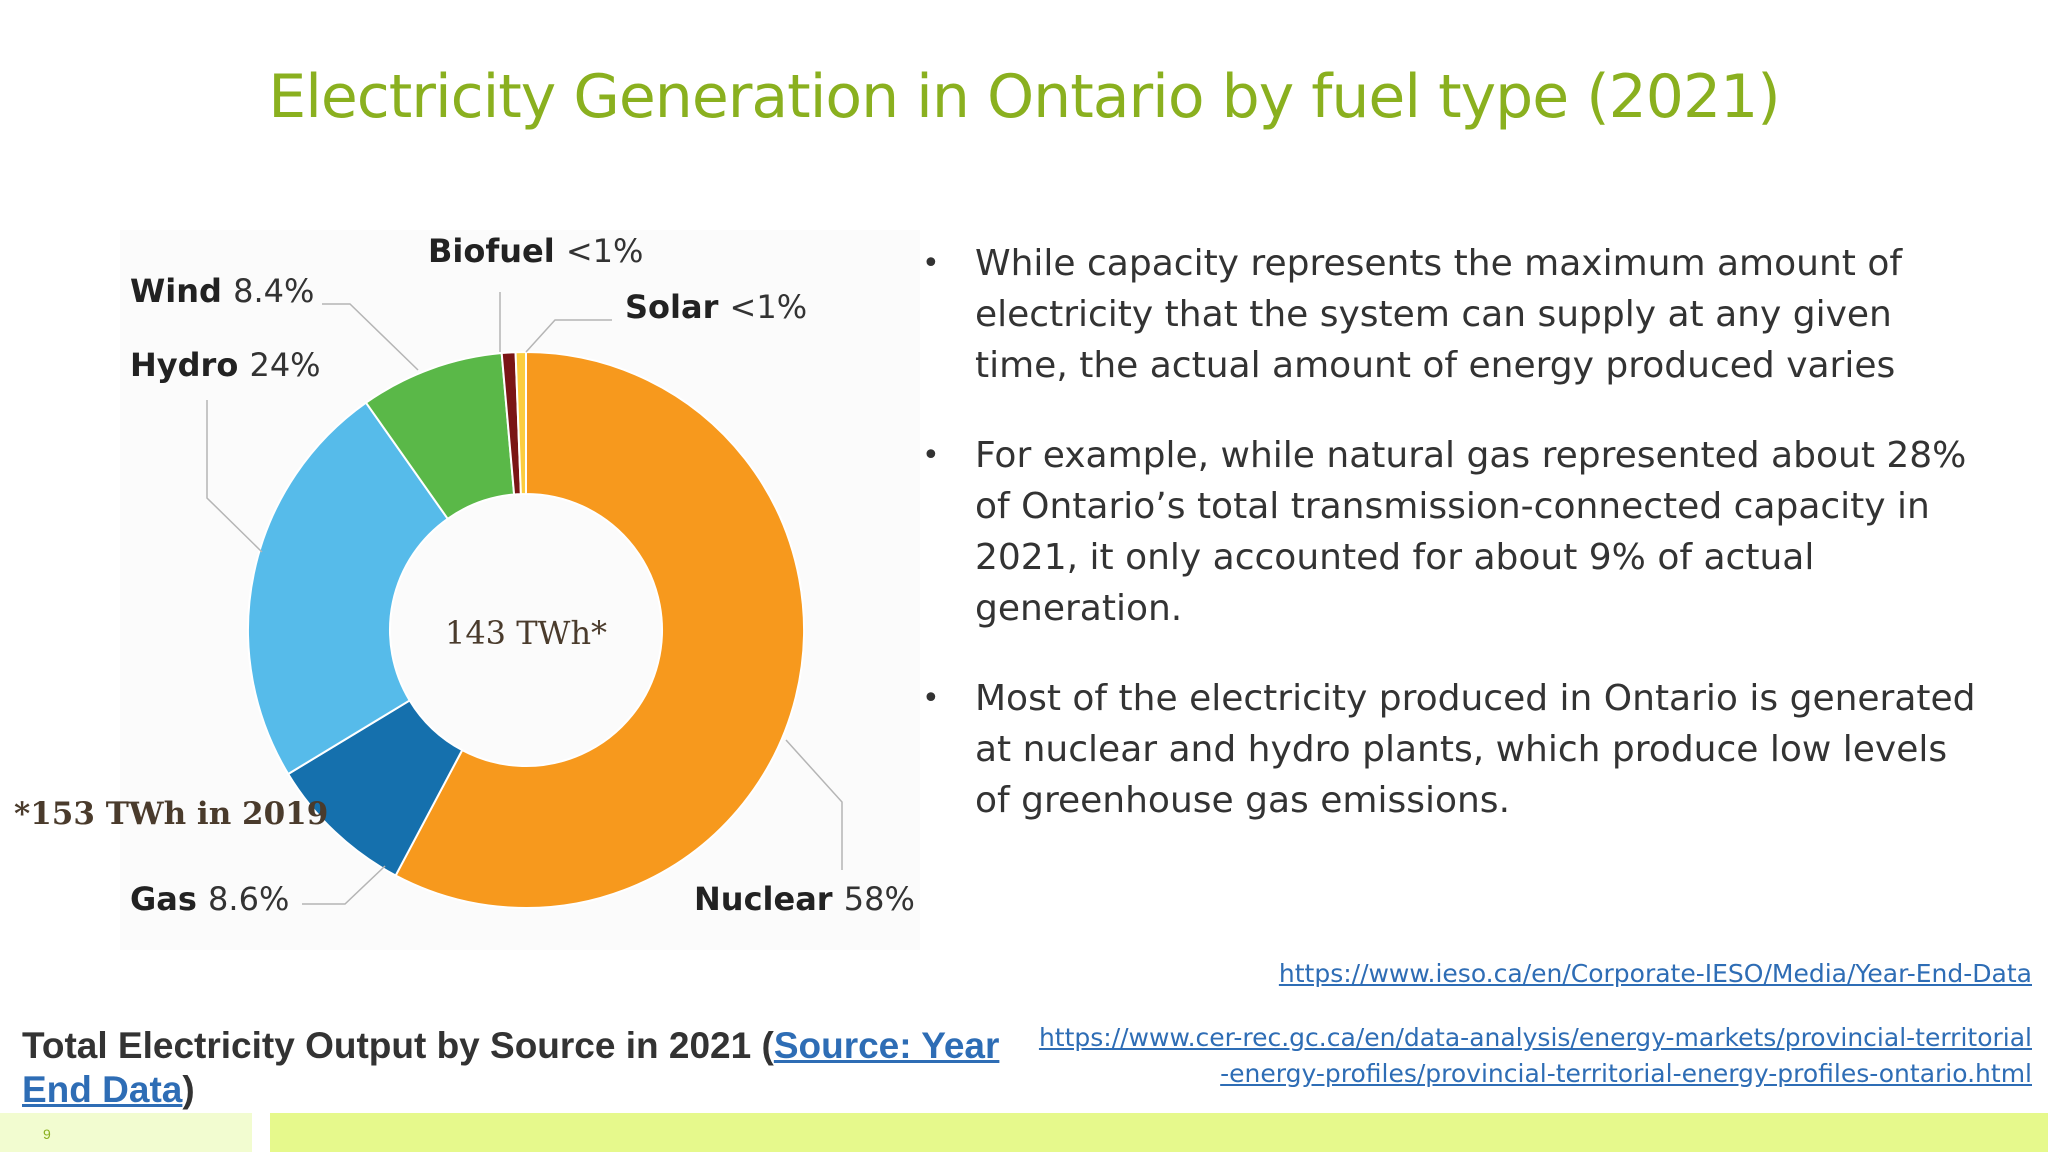  What do you see at coordinates (1159, 1132) in the screenshot?
I see `footer-bar-right` at bounding box center [1159, 1132].